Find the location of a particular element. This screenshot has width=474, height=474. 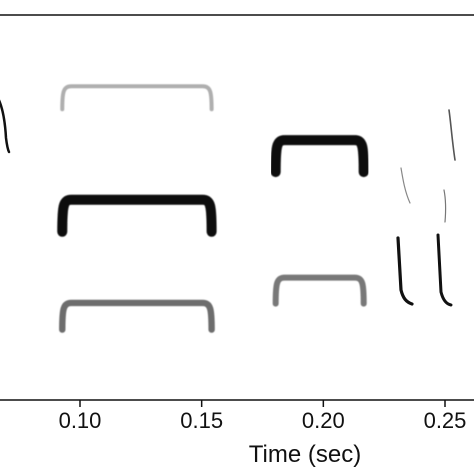

trace-element-1-upper-harmonic is located at coordinates (137, 98).